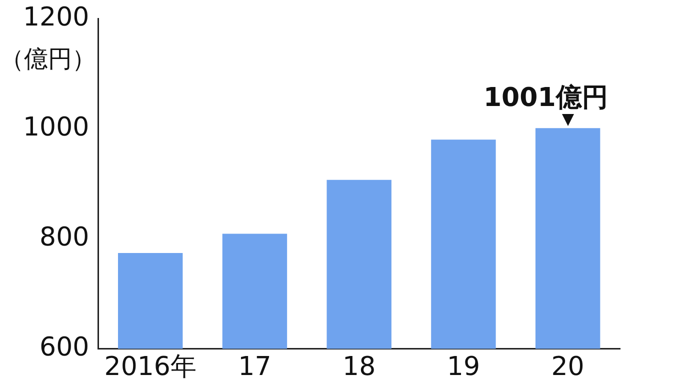  What do you see at coordinates (567, 367) in the screenshot?
I see `x-tick-label: 20` at bounding box center [567, 367].